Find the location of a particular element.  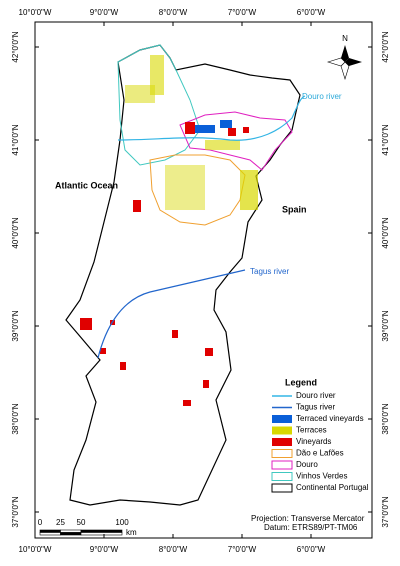

legend-label: Douro river is located at coordinates (316, 395).